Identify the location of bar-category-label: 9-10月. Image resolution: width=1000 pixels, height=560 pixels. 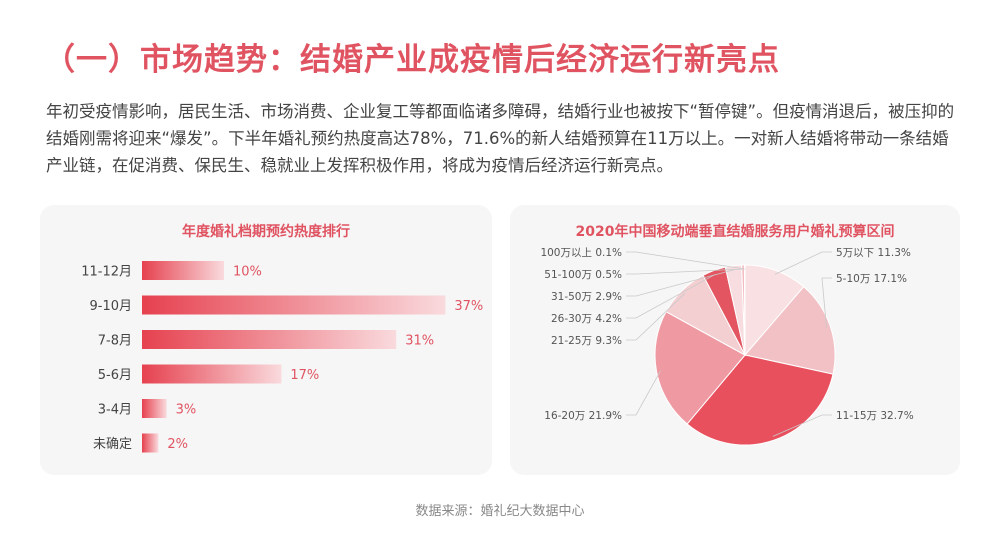
(110, 306).